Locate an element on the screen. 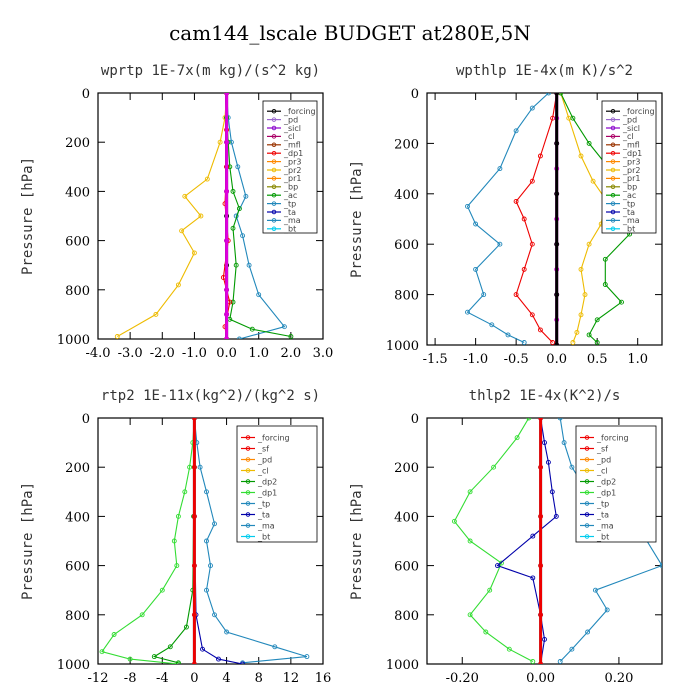  plot-frame is located at coordinates (210, 216).